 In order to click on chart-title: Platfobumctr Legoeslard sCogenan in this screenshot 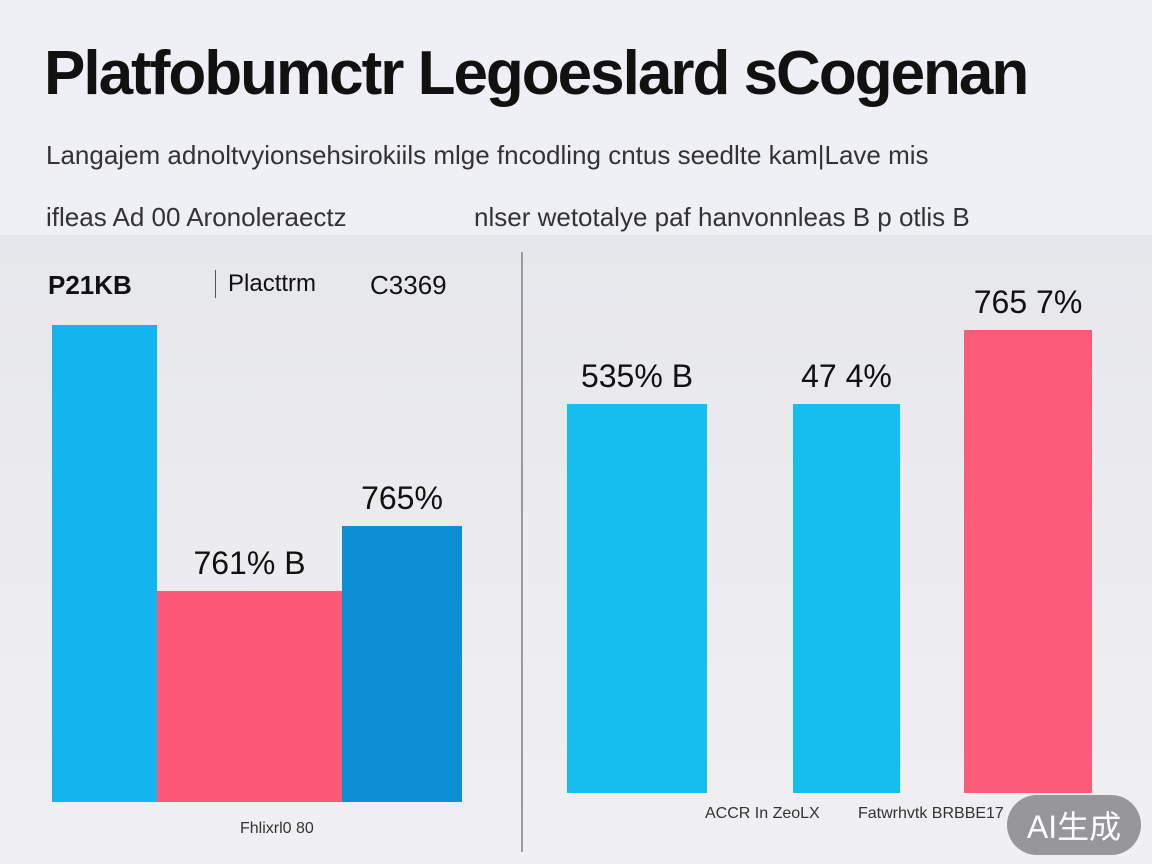, I will do `click(536, 73)`.